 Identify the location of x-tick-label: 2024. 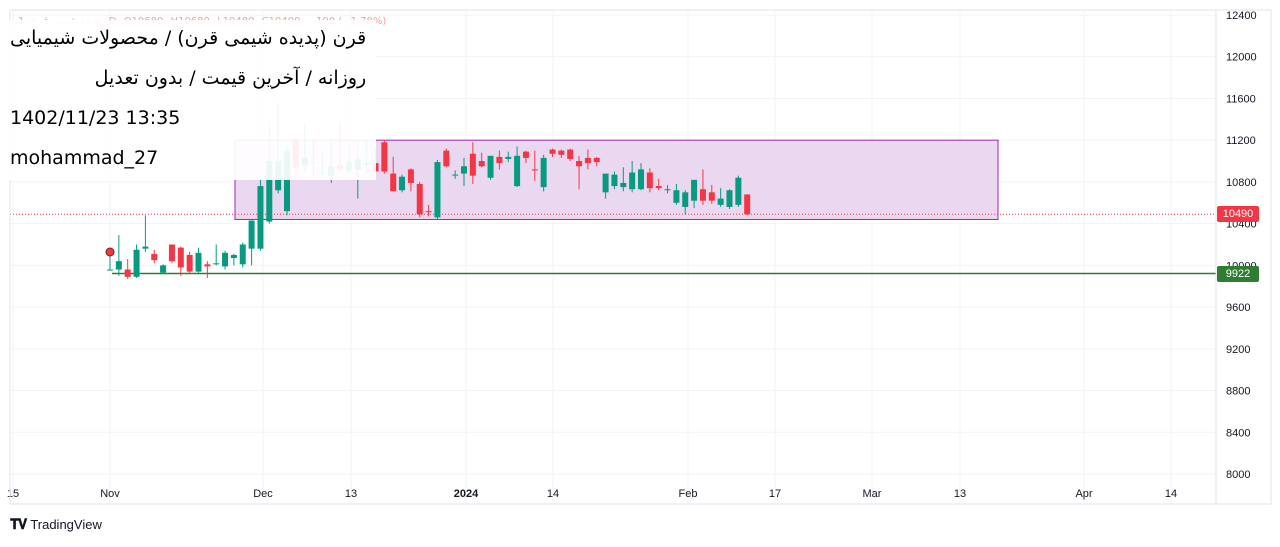
(466, 494).